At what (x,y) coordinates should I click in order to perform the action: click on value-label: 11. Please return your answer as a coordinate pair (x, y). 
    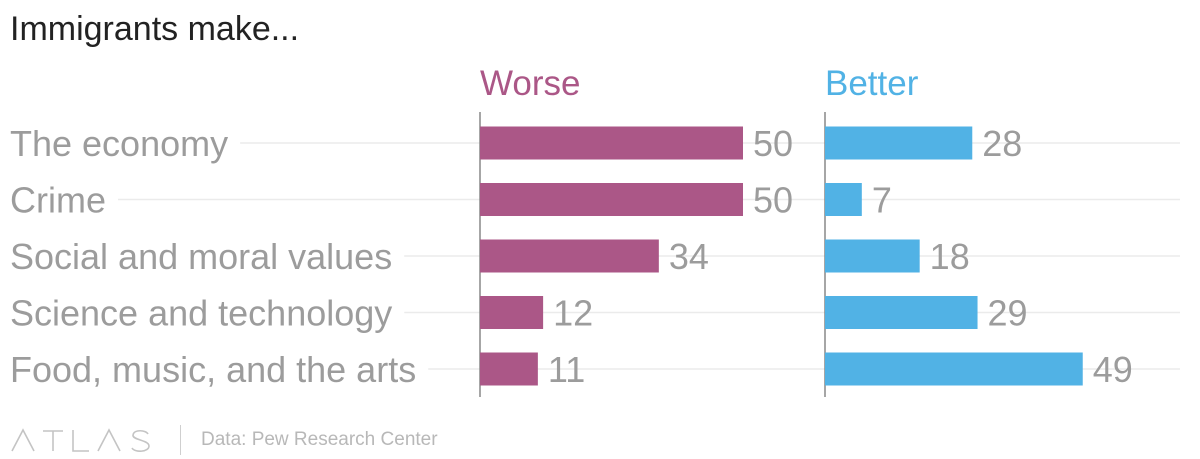
    Looking at the image, I should click on (566, 369).